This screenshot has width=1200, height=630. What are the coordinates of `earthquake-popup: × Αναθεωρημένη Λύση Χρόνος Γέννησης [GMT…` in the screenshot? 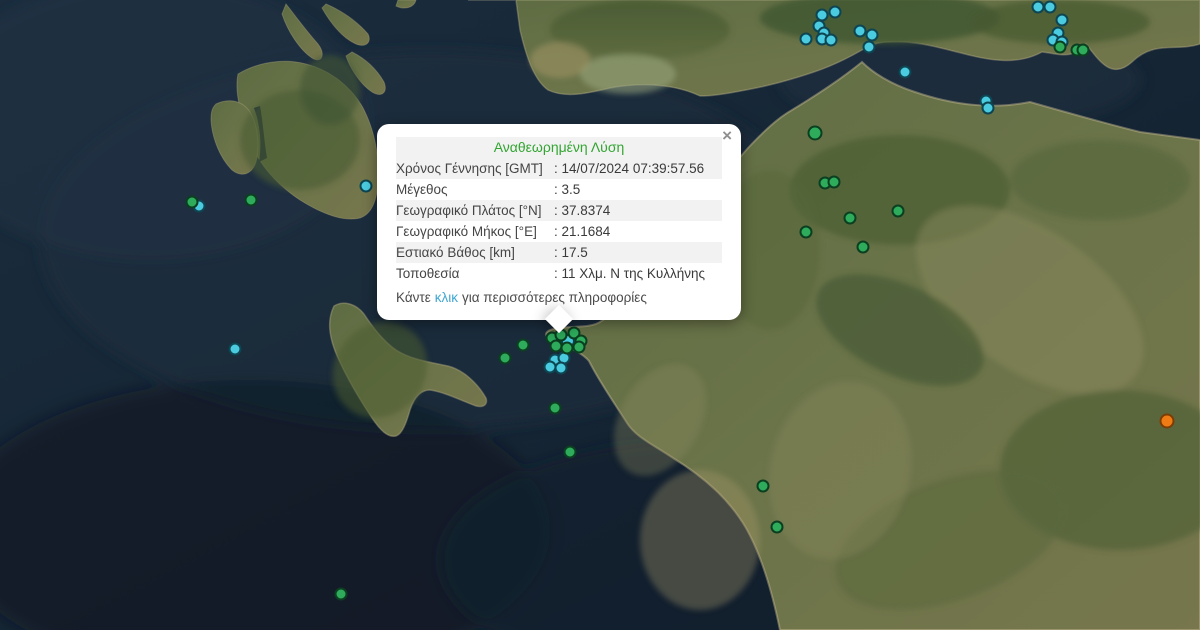 It's located at (559, 229).